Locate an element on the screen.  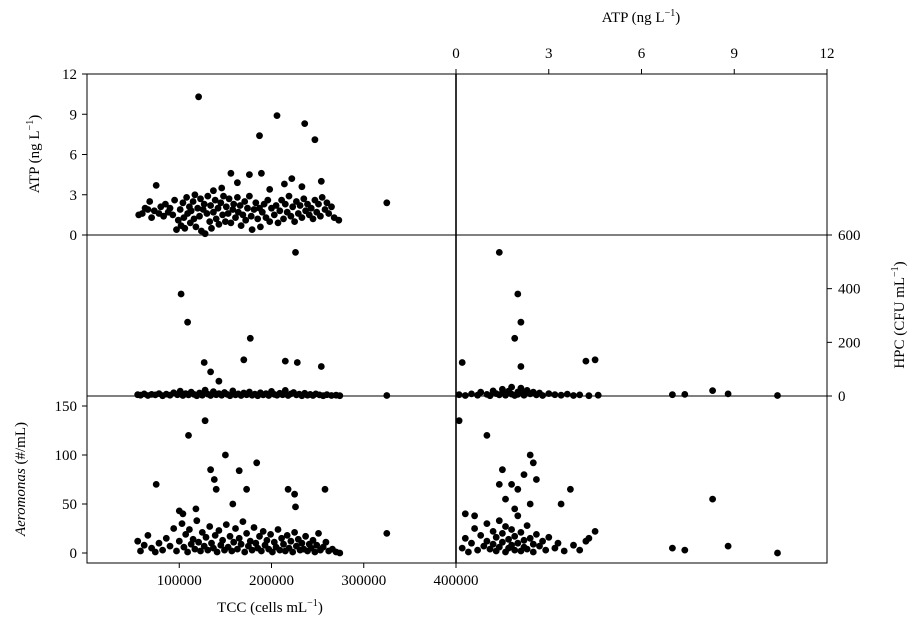
tcc-tick-label: 100000 is located at coordinates (179, 581).